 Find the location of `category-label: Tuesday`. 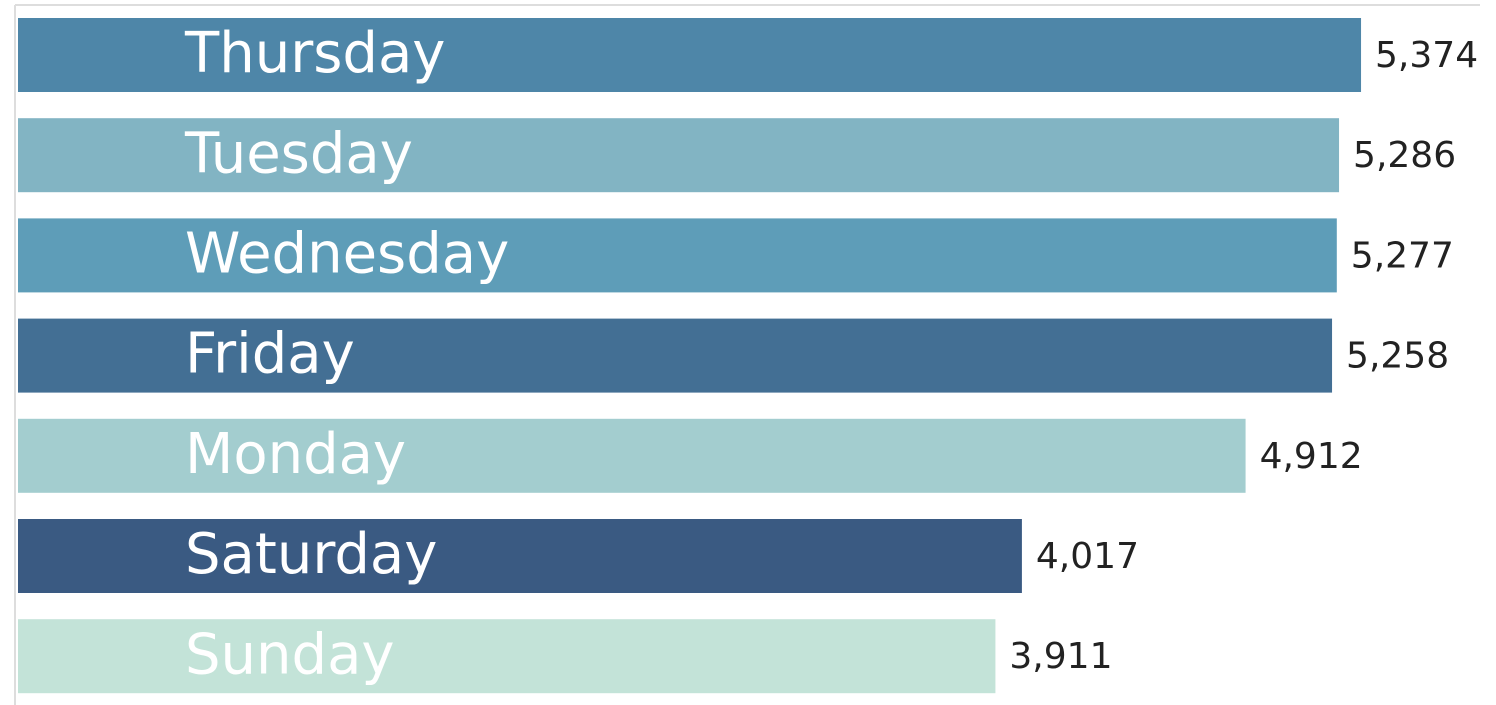

category-label: Tuesday is located at coordinates (298, 153).